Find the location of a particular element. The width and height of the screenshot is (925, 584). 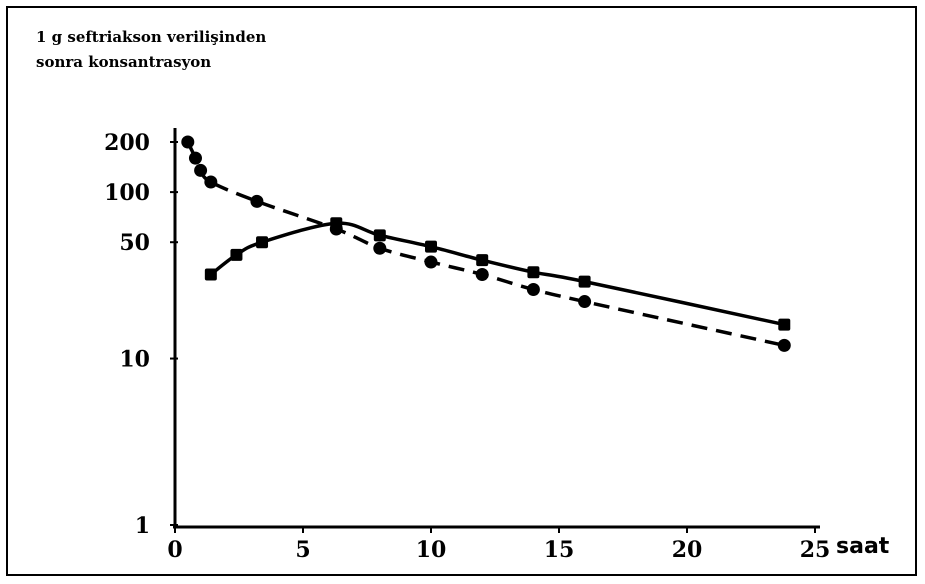

x-tick-label-0: 0 is located at coordinates (174, 550).